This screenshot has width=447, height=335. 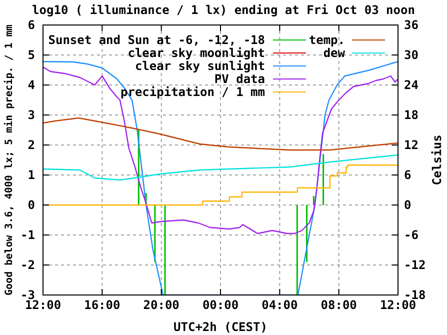 What do you see at coordinates (408, 175) in the screenshot?
I see `y2-tick-label: 6` at bounding box center [408, 175].